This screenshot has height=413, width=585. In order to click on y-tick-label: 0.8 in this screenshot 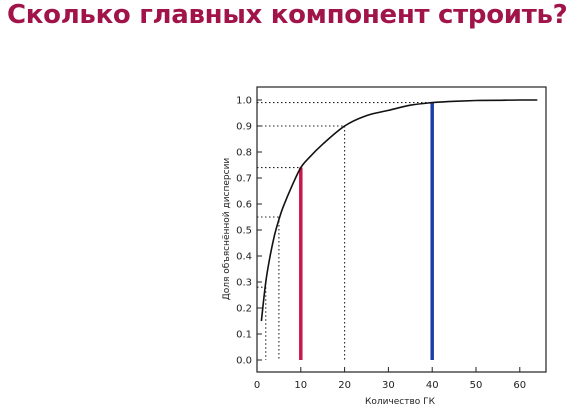, I will do `click(244, 153)`.